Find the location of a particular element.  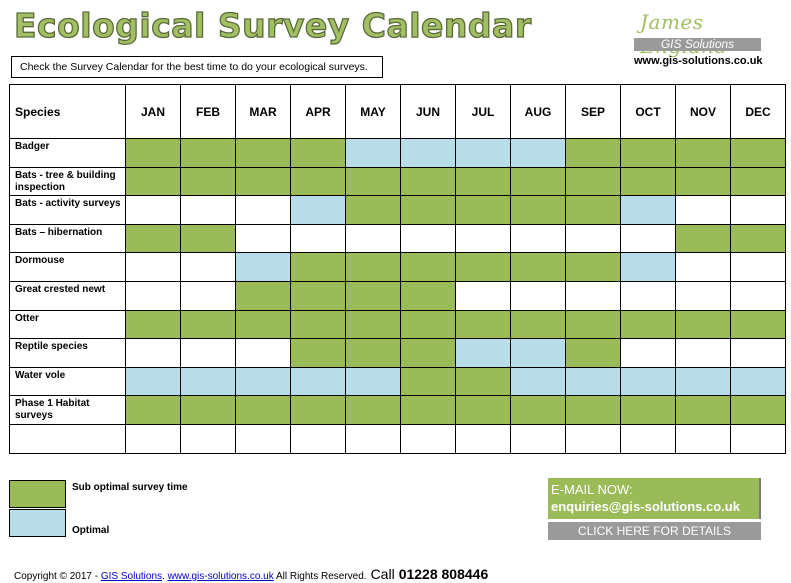

month-header: APR is located at coordinates (318, 111).